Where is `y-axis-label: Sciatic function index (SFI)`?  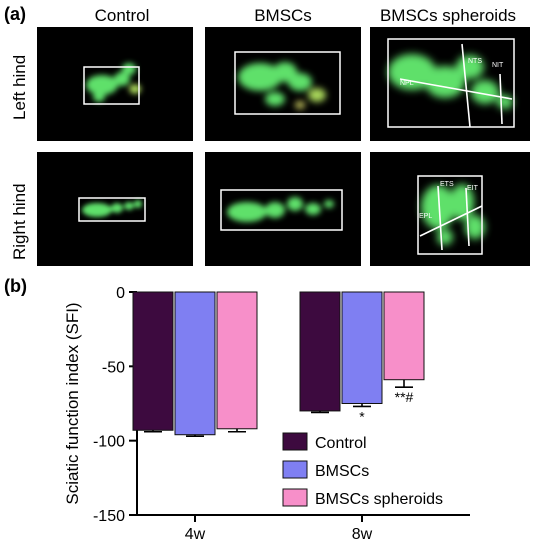
y-axis-label: Sciatic function index (SFI) is located at coordinates (72, 403).